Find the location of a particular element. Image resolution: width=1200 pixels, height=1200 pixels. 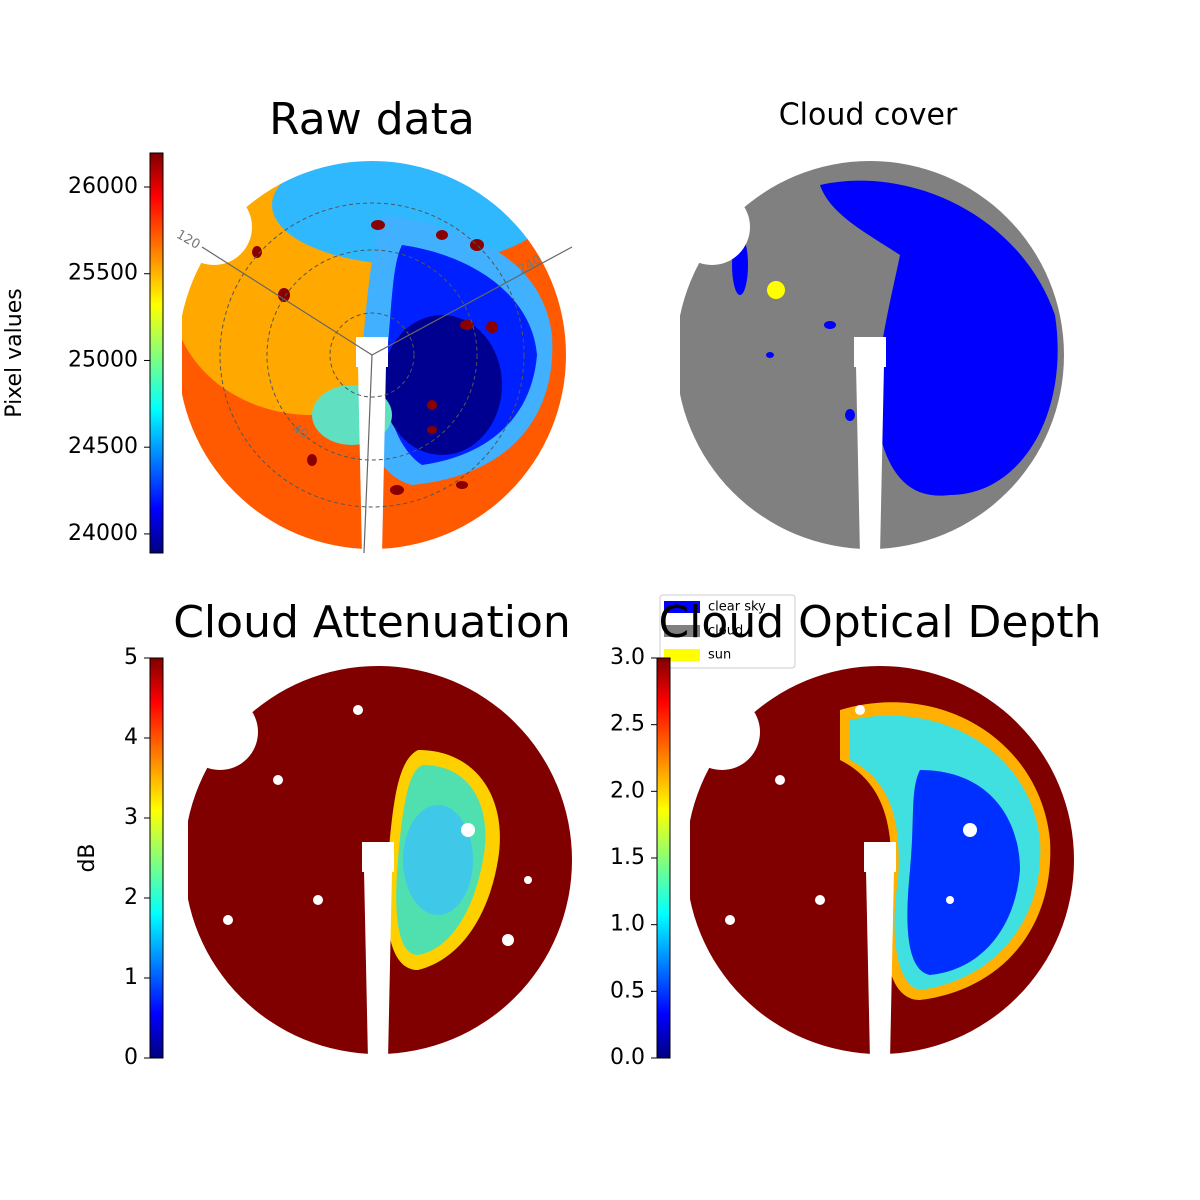

panel-title: Cloud Optical Depth is located at coordinates (879, 622).